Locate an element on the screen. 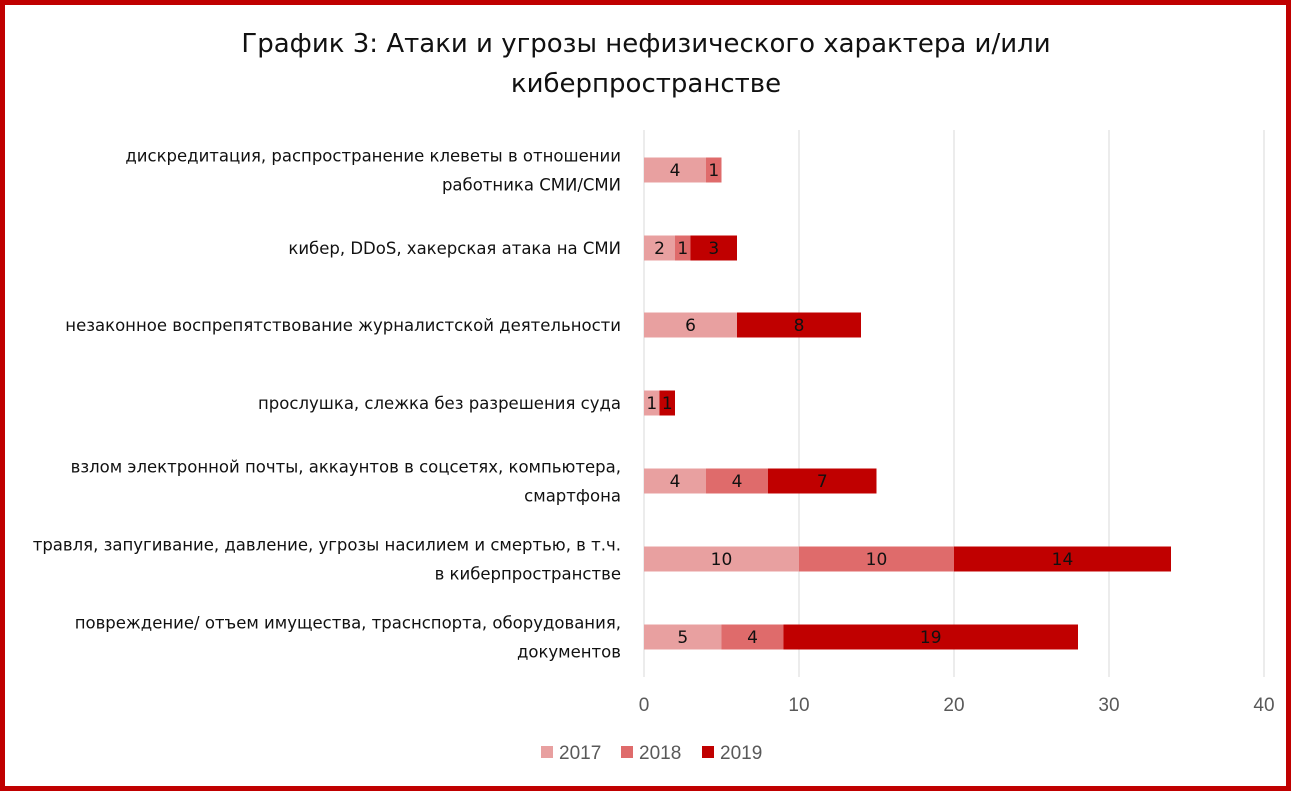  category-label: прослушка, слежка без разрешения суда is located at coordinates (439, 403).